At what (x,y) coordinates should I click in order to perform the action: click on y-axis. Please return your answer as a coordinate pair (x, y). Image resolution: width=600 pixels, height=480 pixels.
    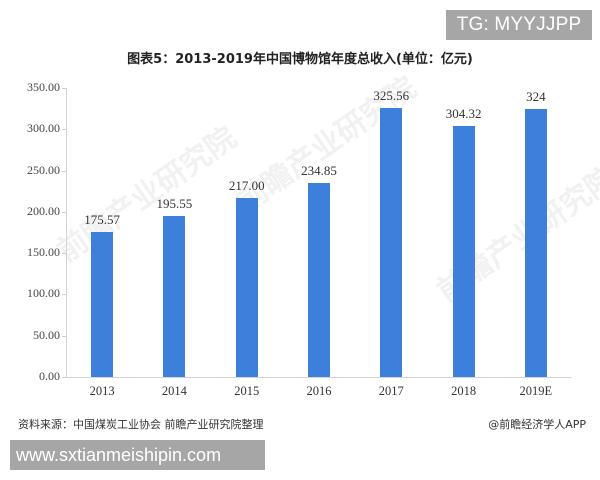
    Looking at the image, I should click on (66, 233).